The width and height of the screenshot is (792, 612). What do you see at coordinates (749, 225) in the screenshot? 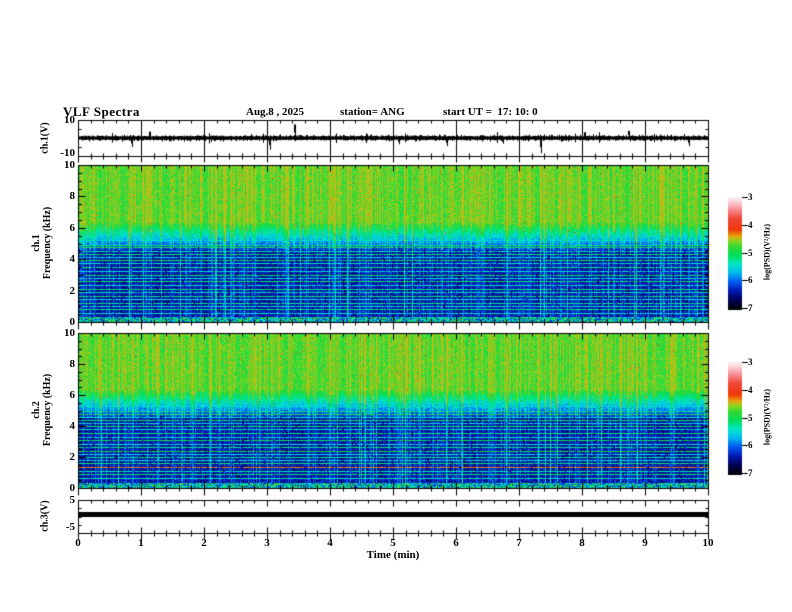
I see `colorbar1-tick-label: -4` at bounding box center [749, 225].